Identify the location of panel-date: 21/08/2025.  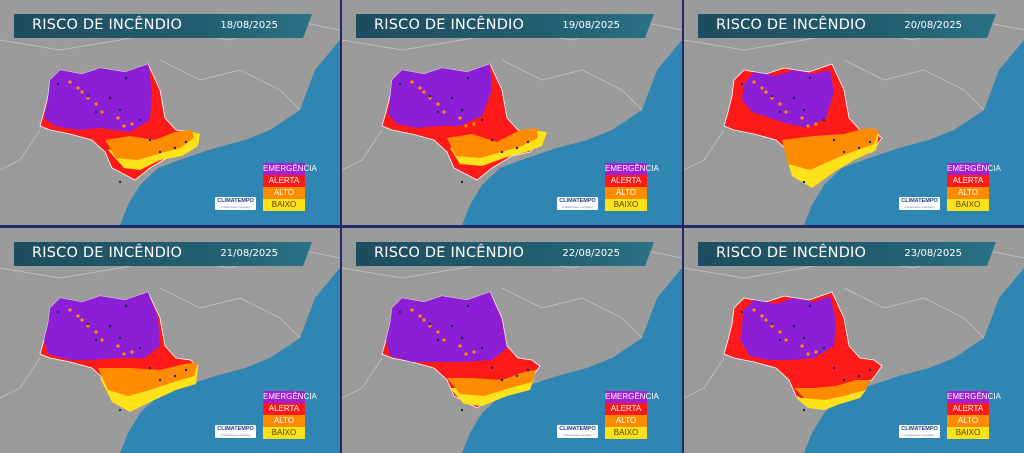
(249, 253).